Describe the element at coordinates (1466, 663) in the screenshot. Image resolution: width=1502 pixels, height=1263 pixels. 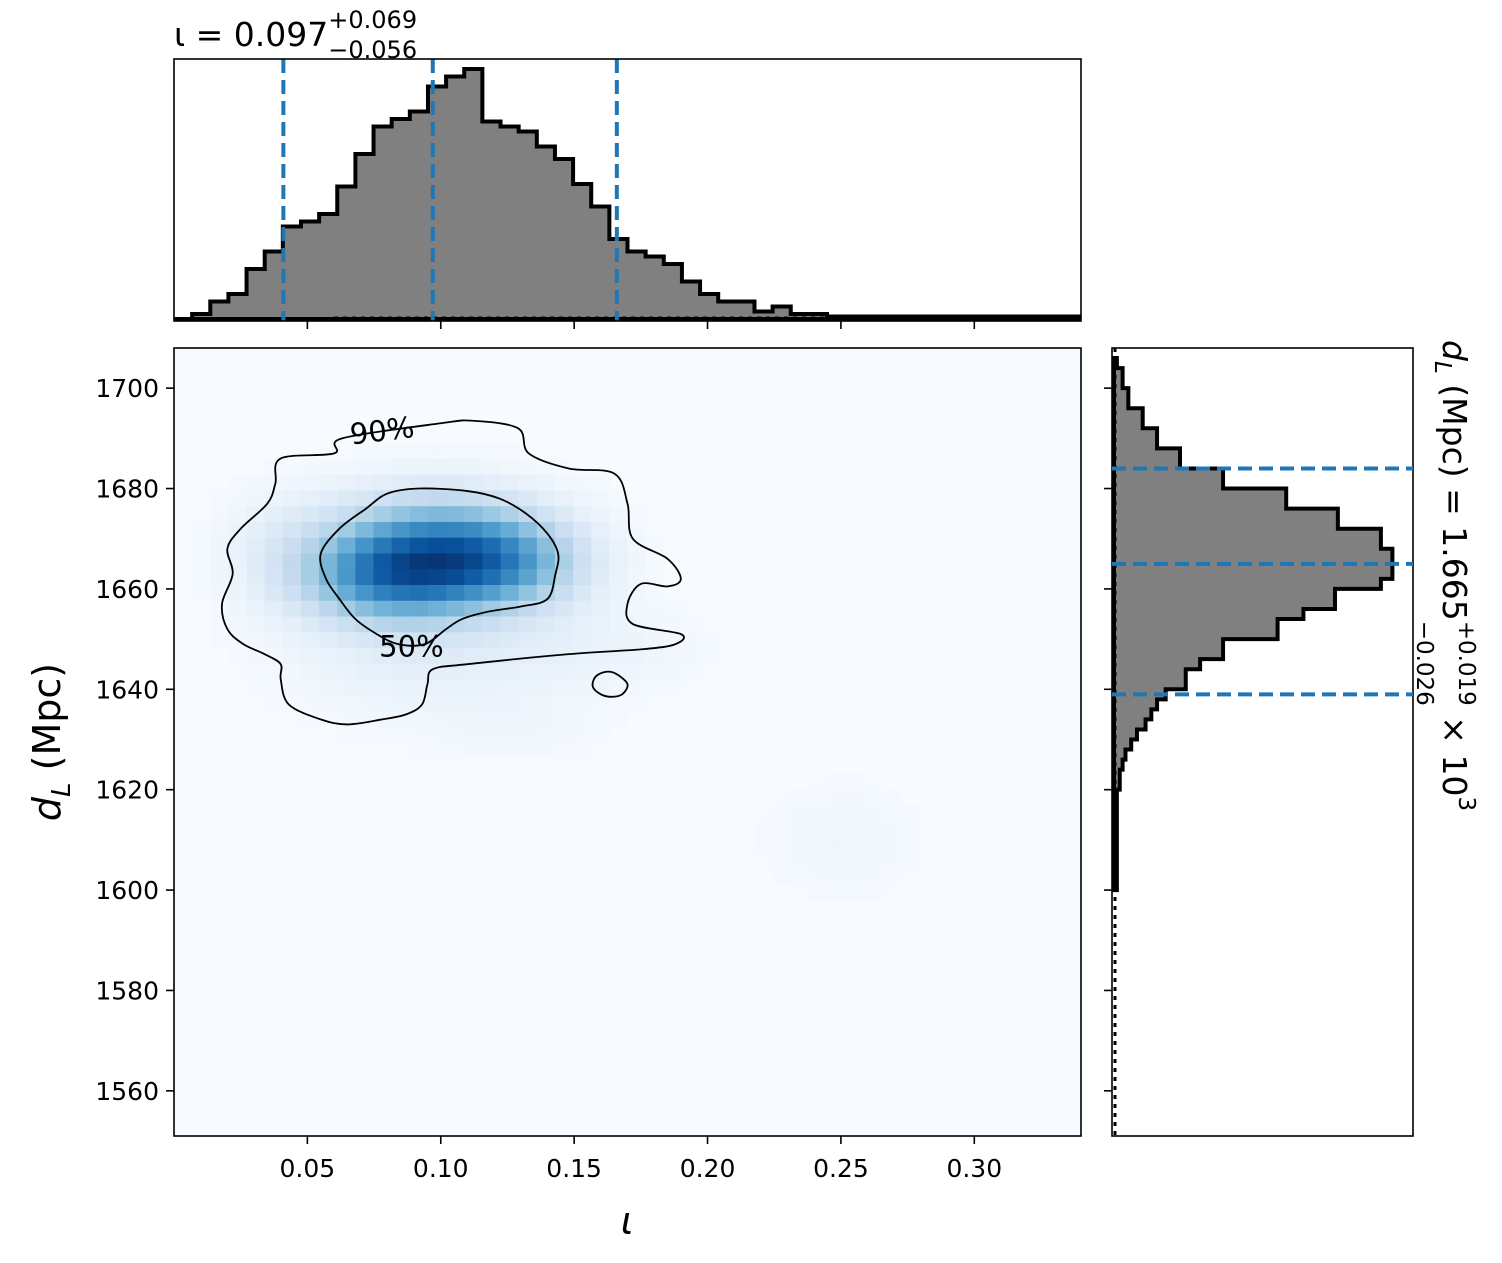
I see `dl-title-sup: +0.019` at that location.